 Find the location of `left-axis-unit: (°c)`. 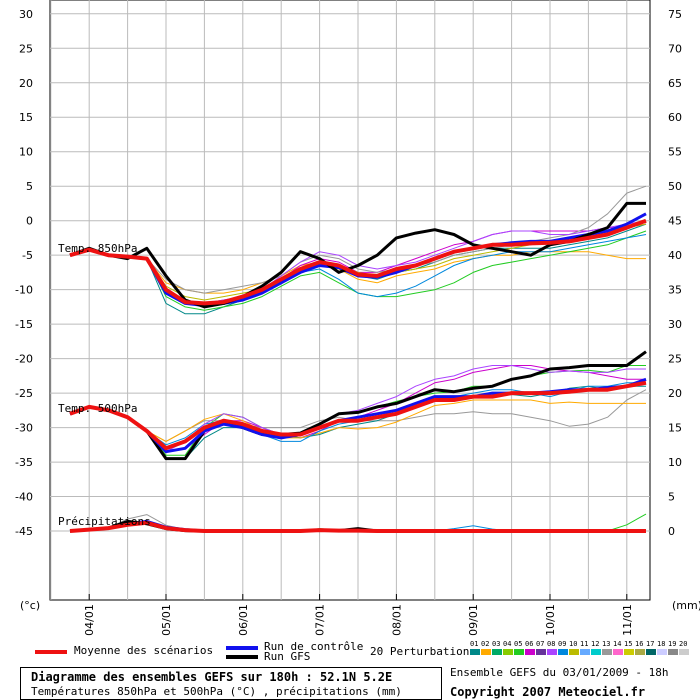

left-axis-unit: (°c) is located at coordinates (30, 605).